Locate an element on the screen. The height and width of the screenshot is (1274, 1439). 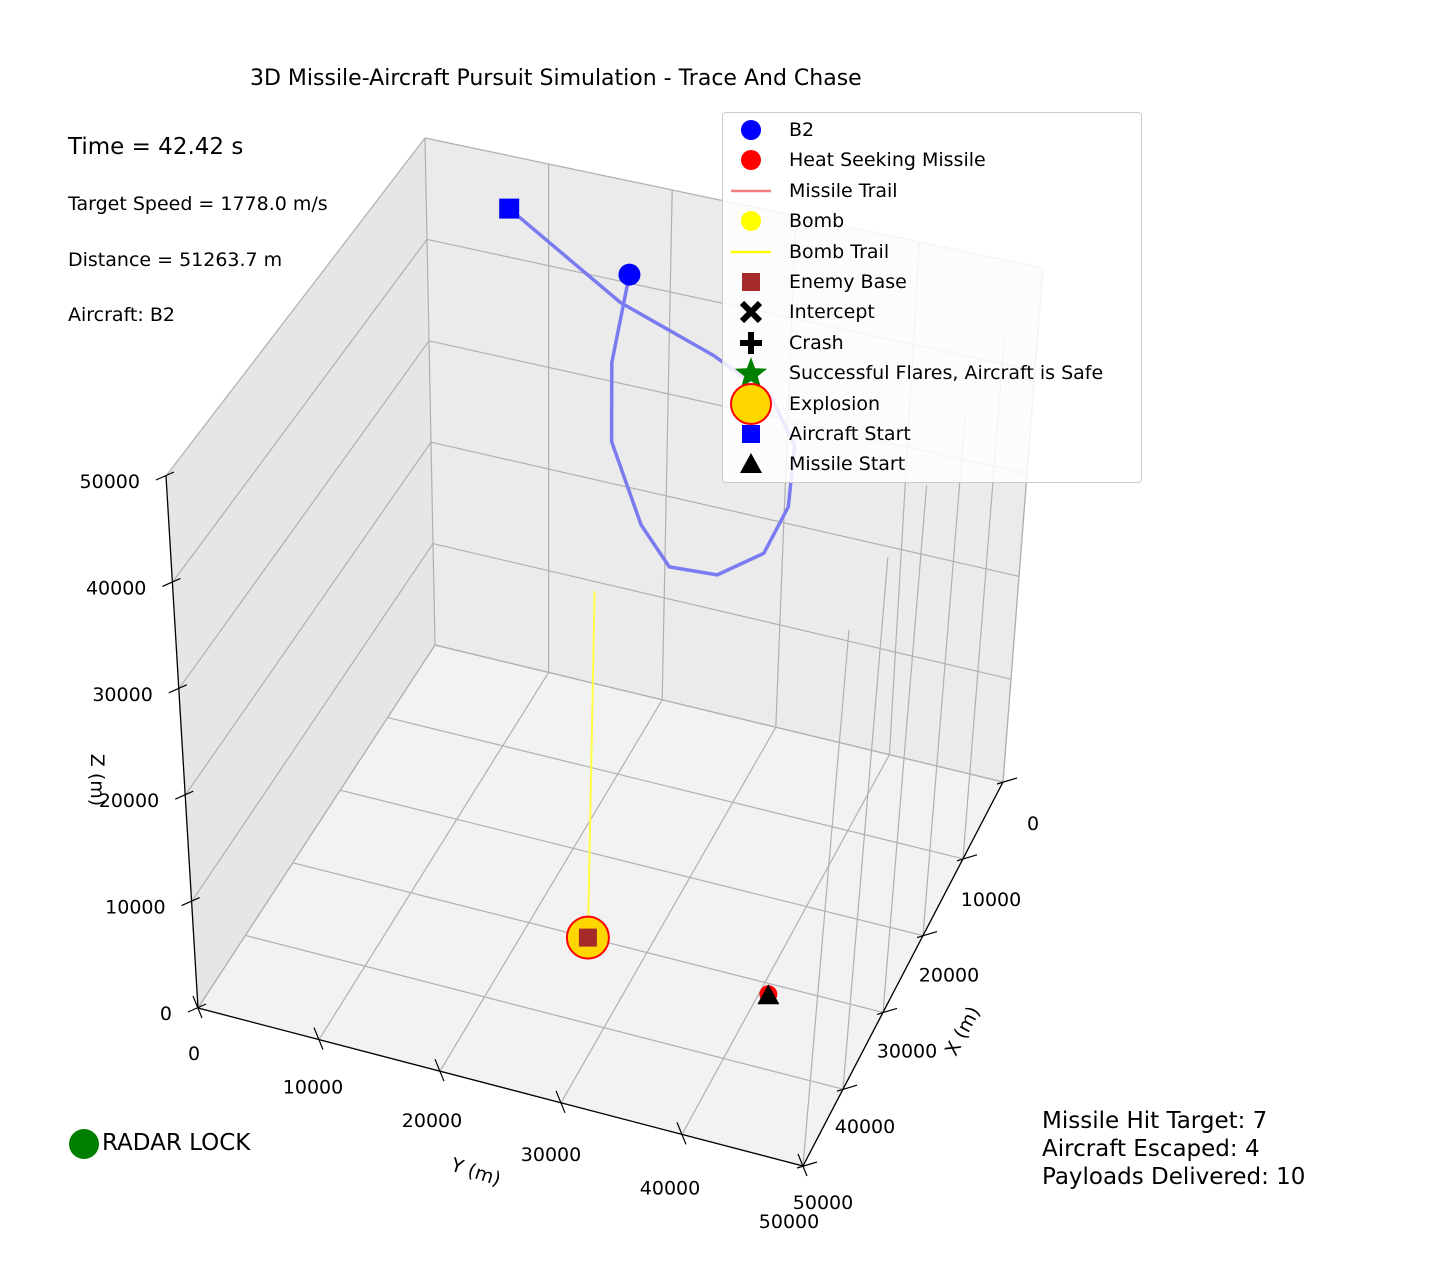
legend-label: Successful Flares, Aircraft is Safe is located at coordinates (946, 373).